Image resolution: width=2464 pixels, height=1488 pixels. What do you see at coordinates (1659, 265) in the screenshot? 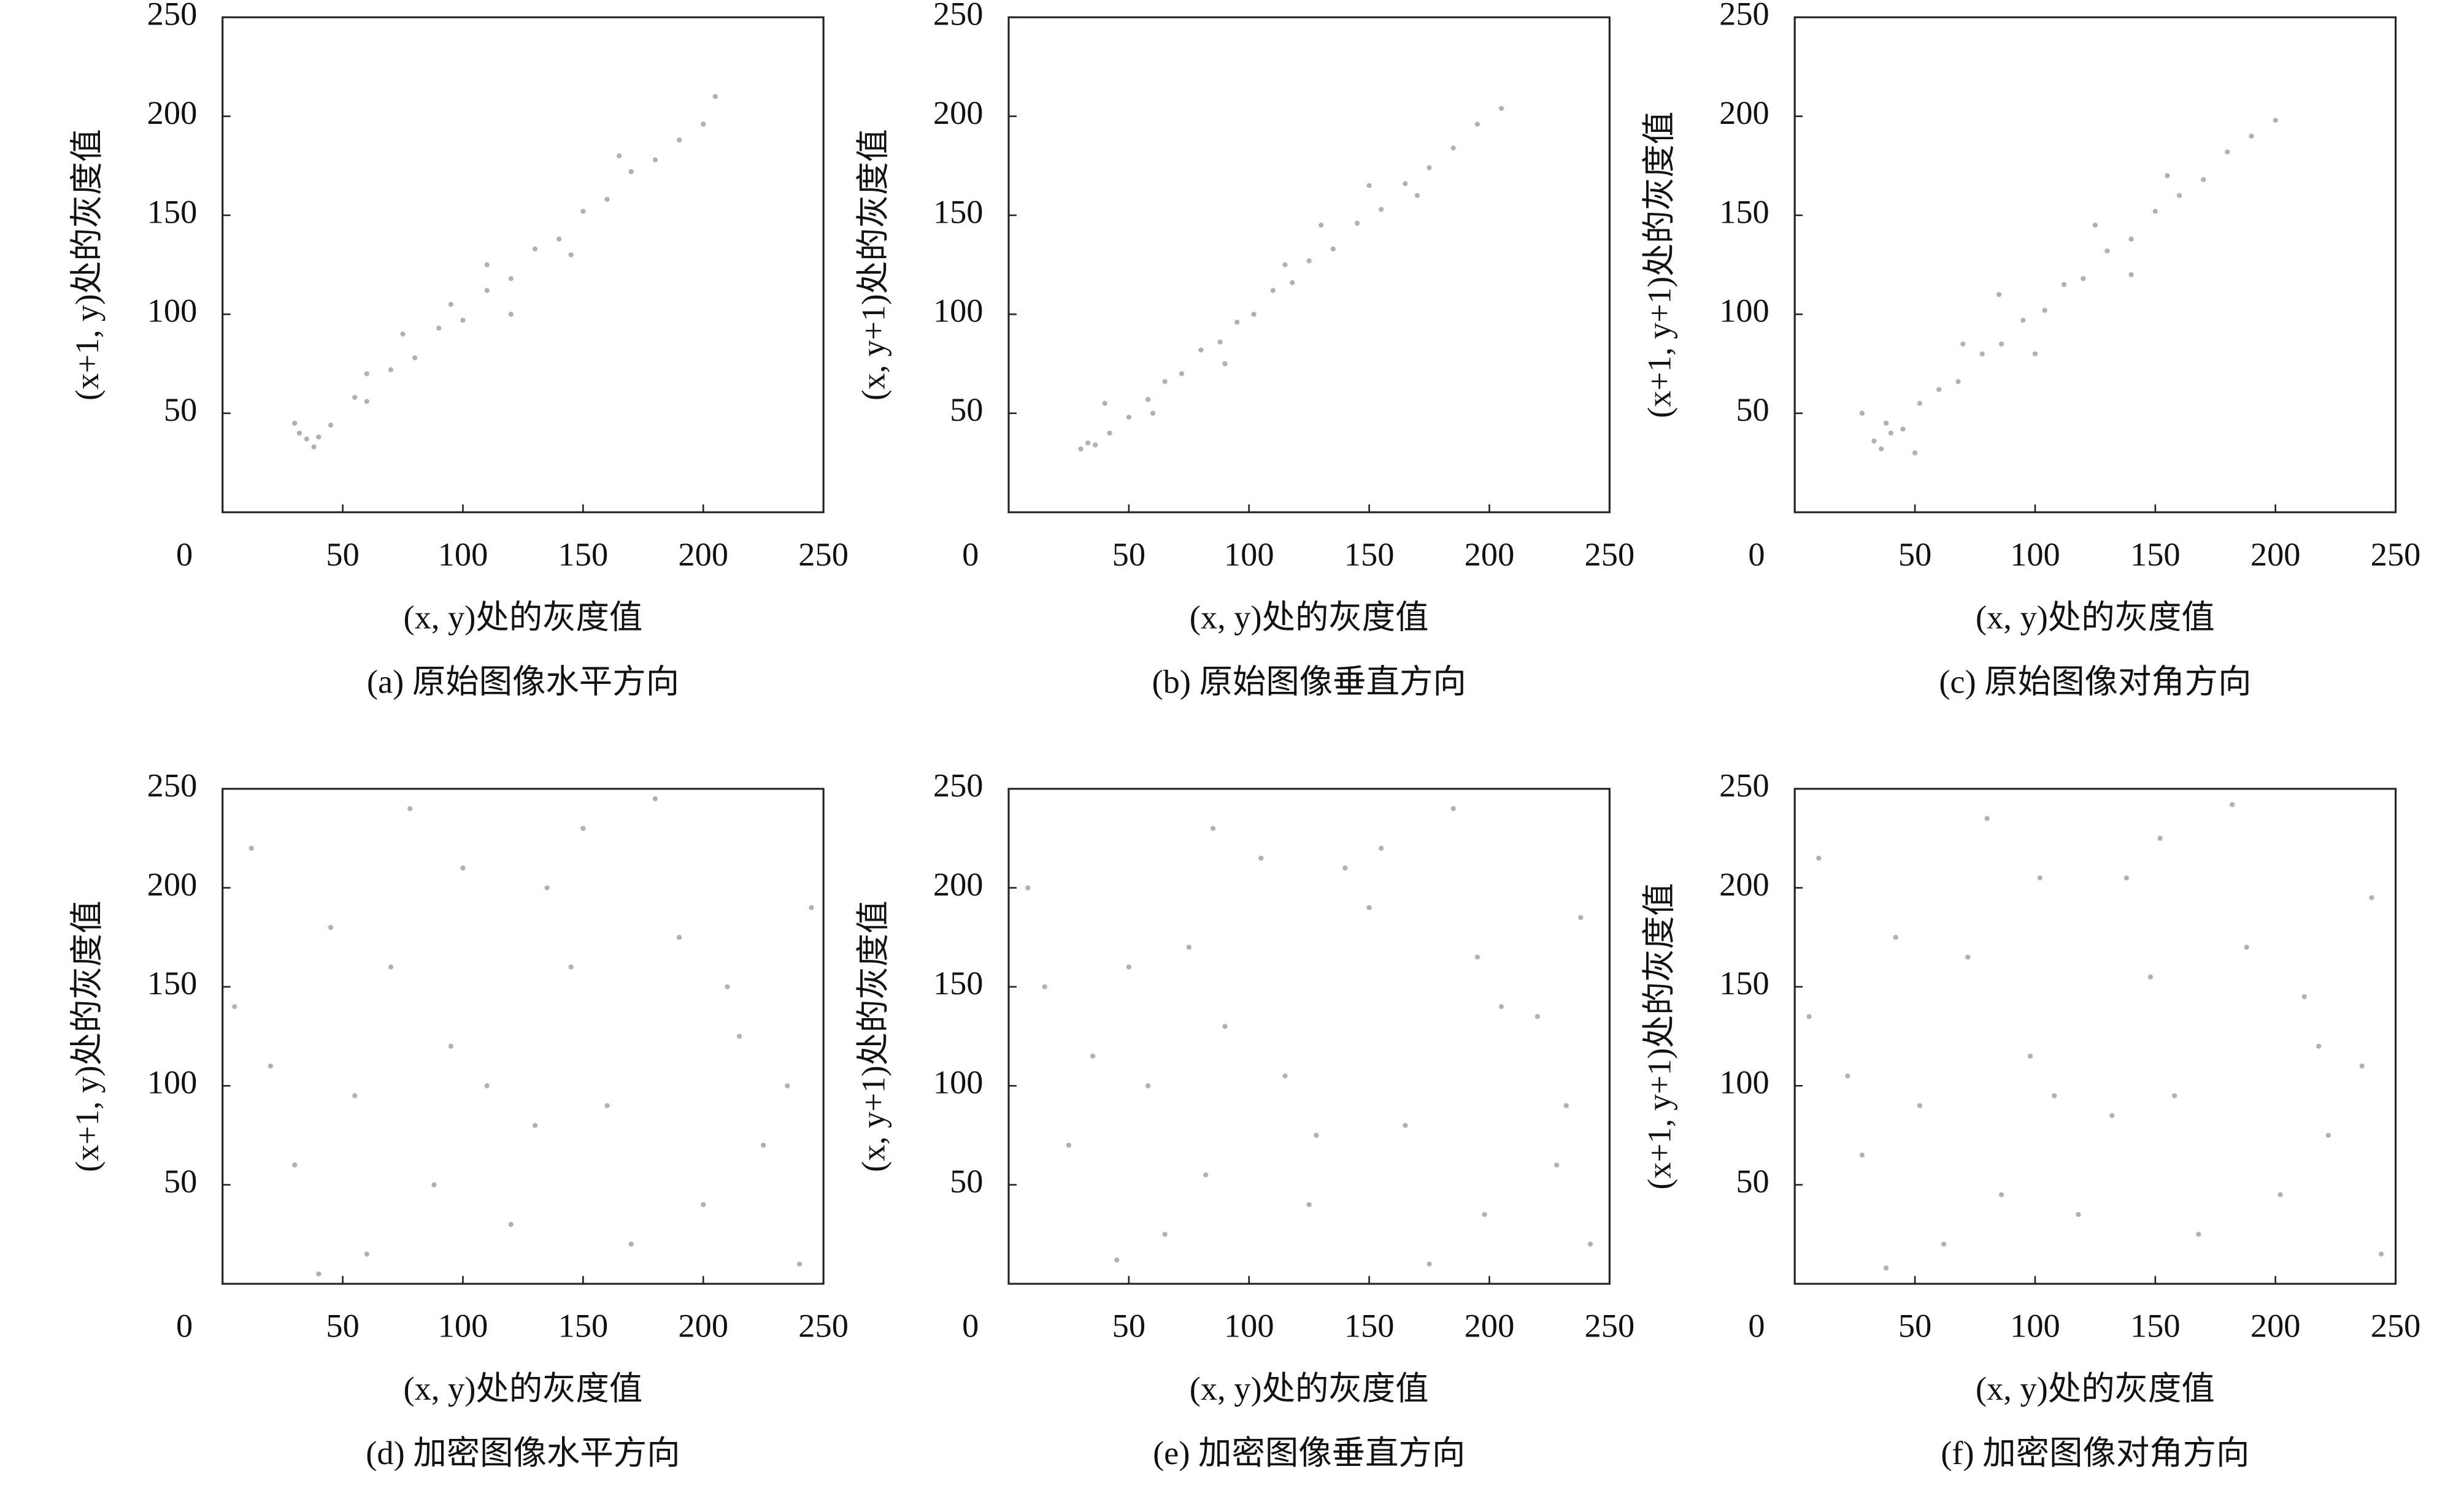
I see `y-axis-label: (x+1, y+1)处的灰度值` at bounding box center [1659, 265].